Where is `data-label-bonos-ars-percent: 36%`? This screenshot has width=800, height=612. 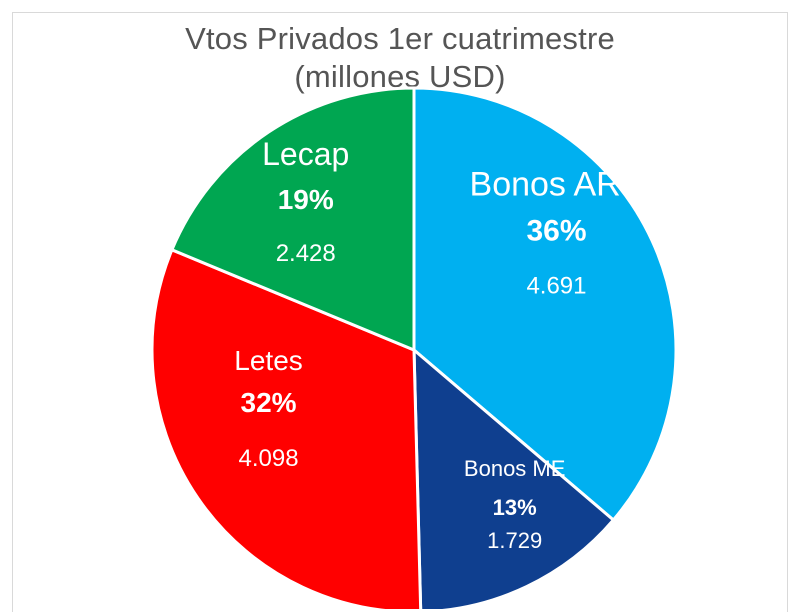
data-label-bonos-ars-percent: 36% is located at coordinates (556, 231).